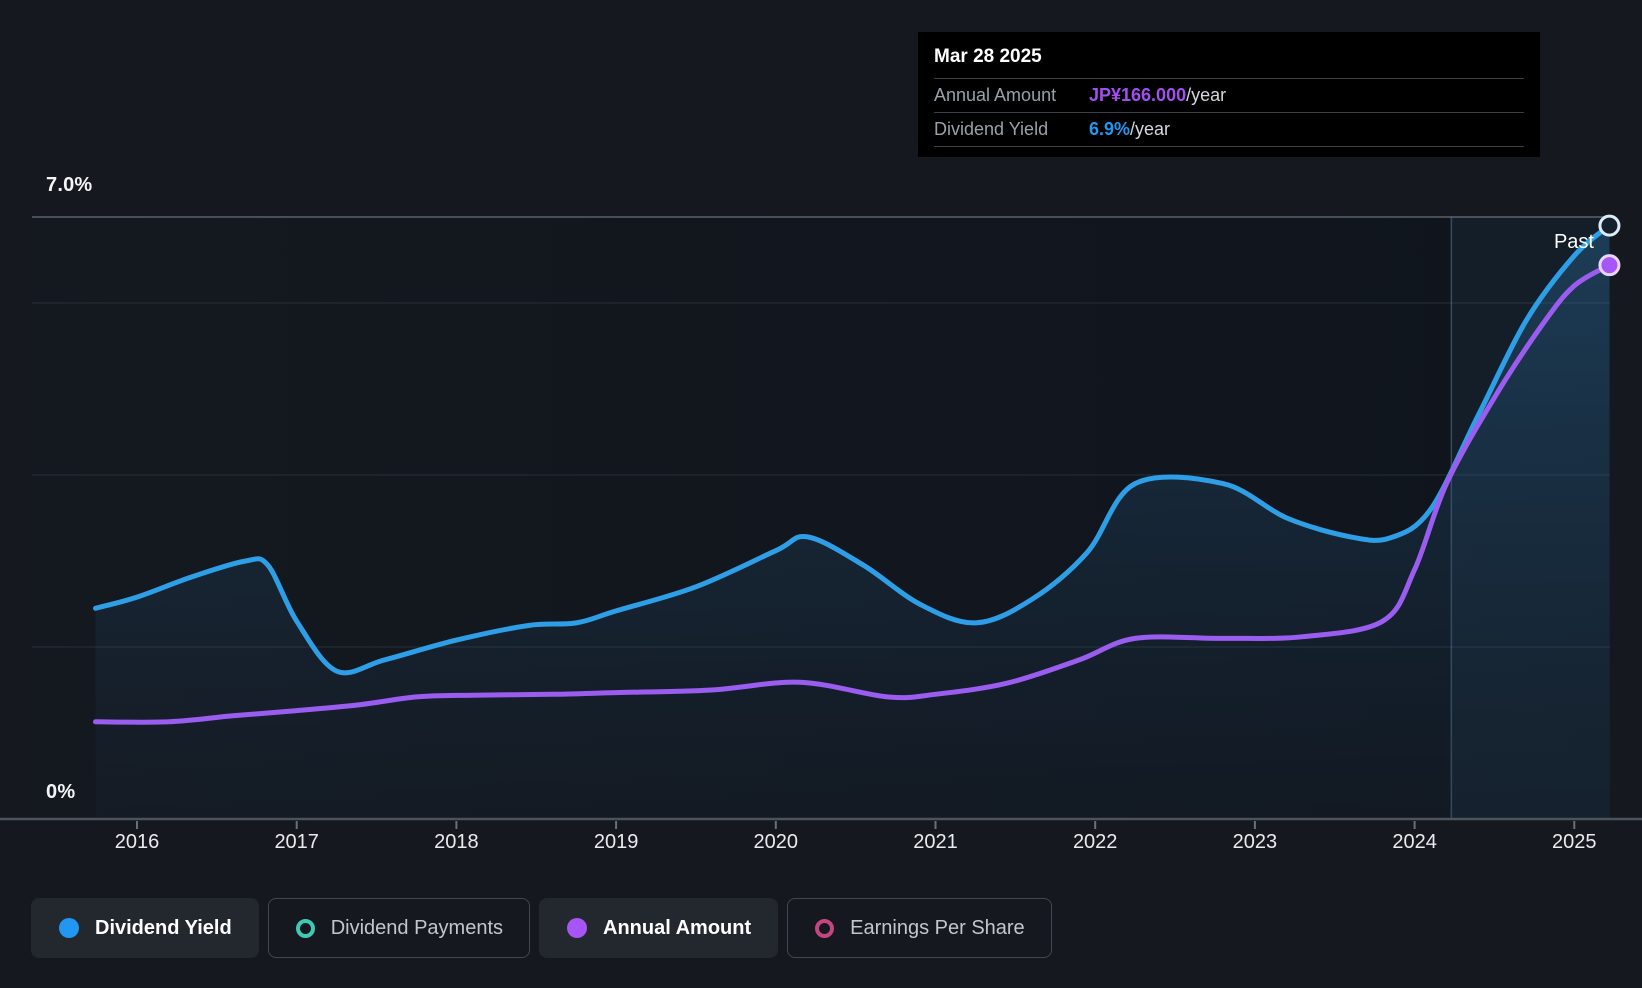 This screenshot has height=988, width=1642. I want to click on tooltip-row-value: 6.9%, so click(1110, 129).